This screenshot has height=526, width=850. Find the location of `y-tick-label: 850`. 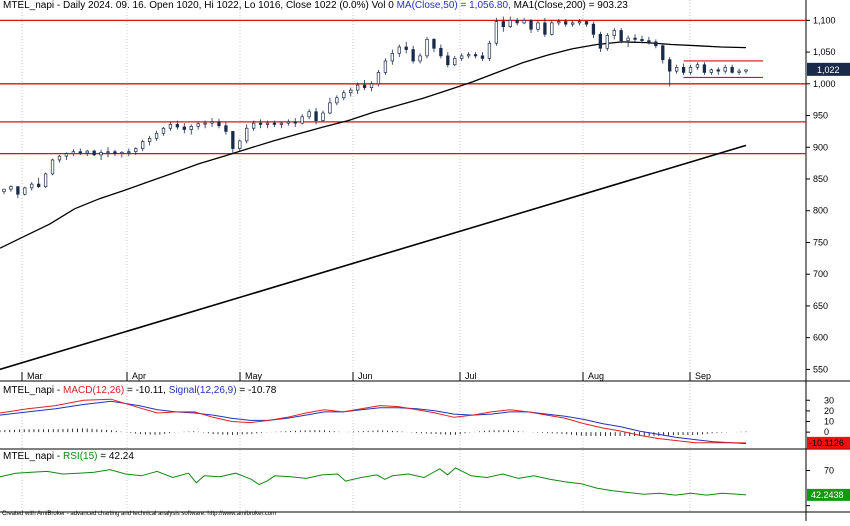

y-tick-label: 850 is located at coordinates (820, 179).